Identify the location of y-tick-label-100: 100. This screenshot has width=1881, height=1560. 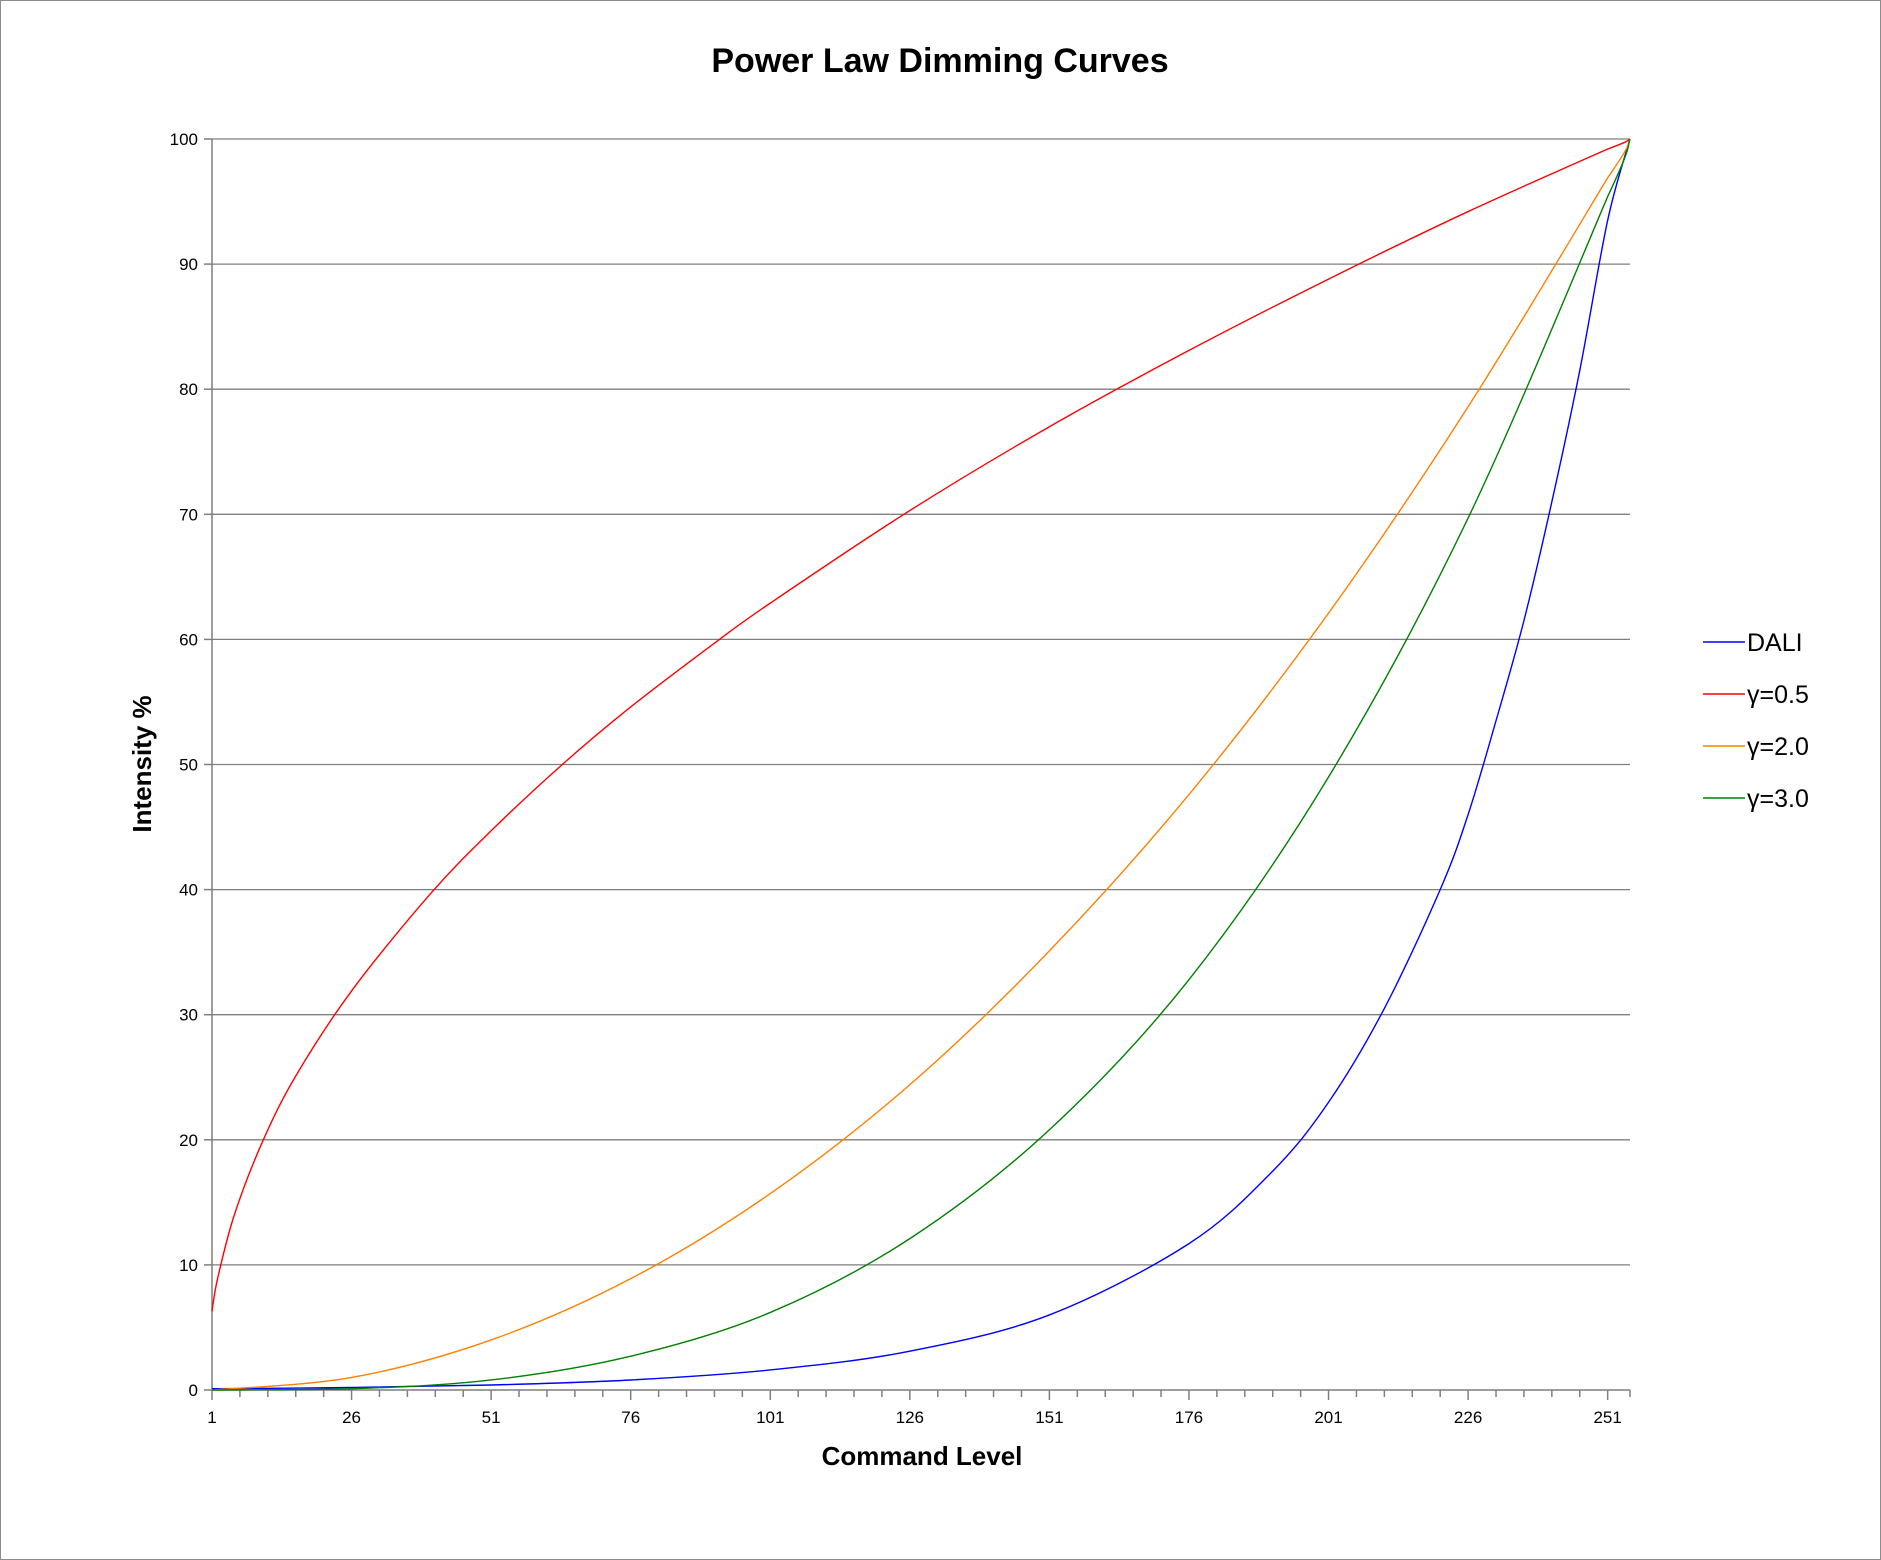
(184, 139).